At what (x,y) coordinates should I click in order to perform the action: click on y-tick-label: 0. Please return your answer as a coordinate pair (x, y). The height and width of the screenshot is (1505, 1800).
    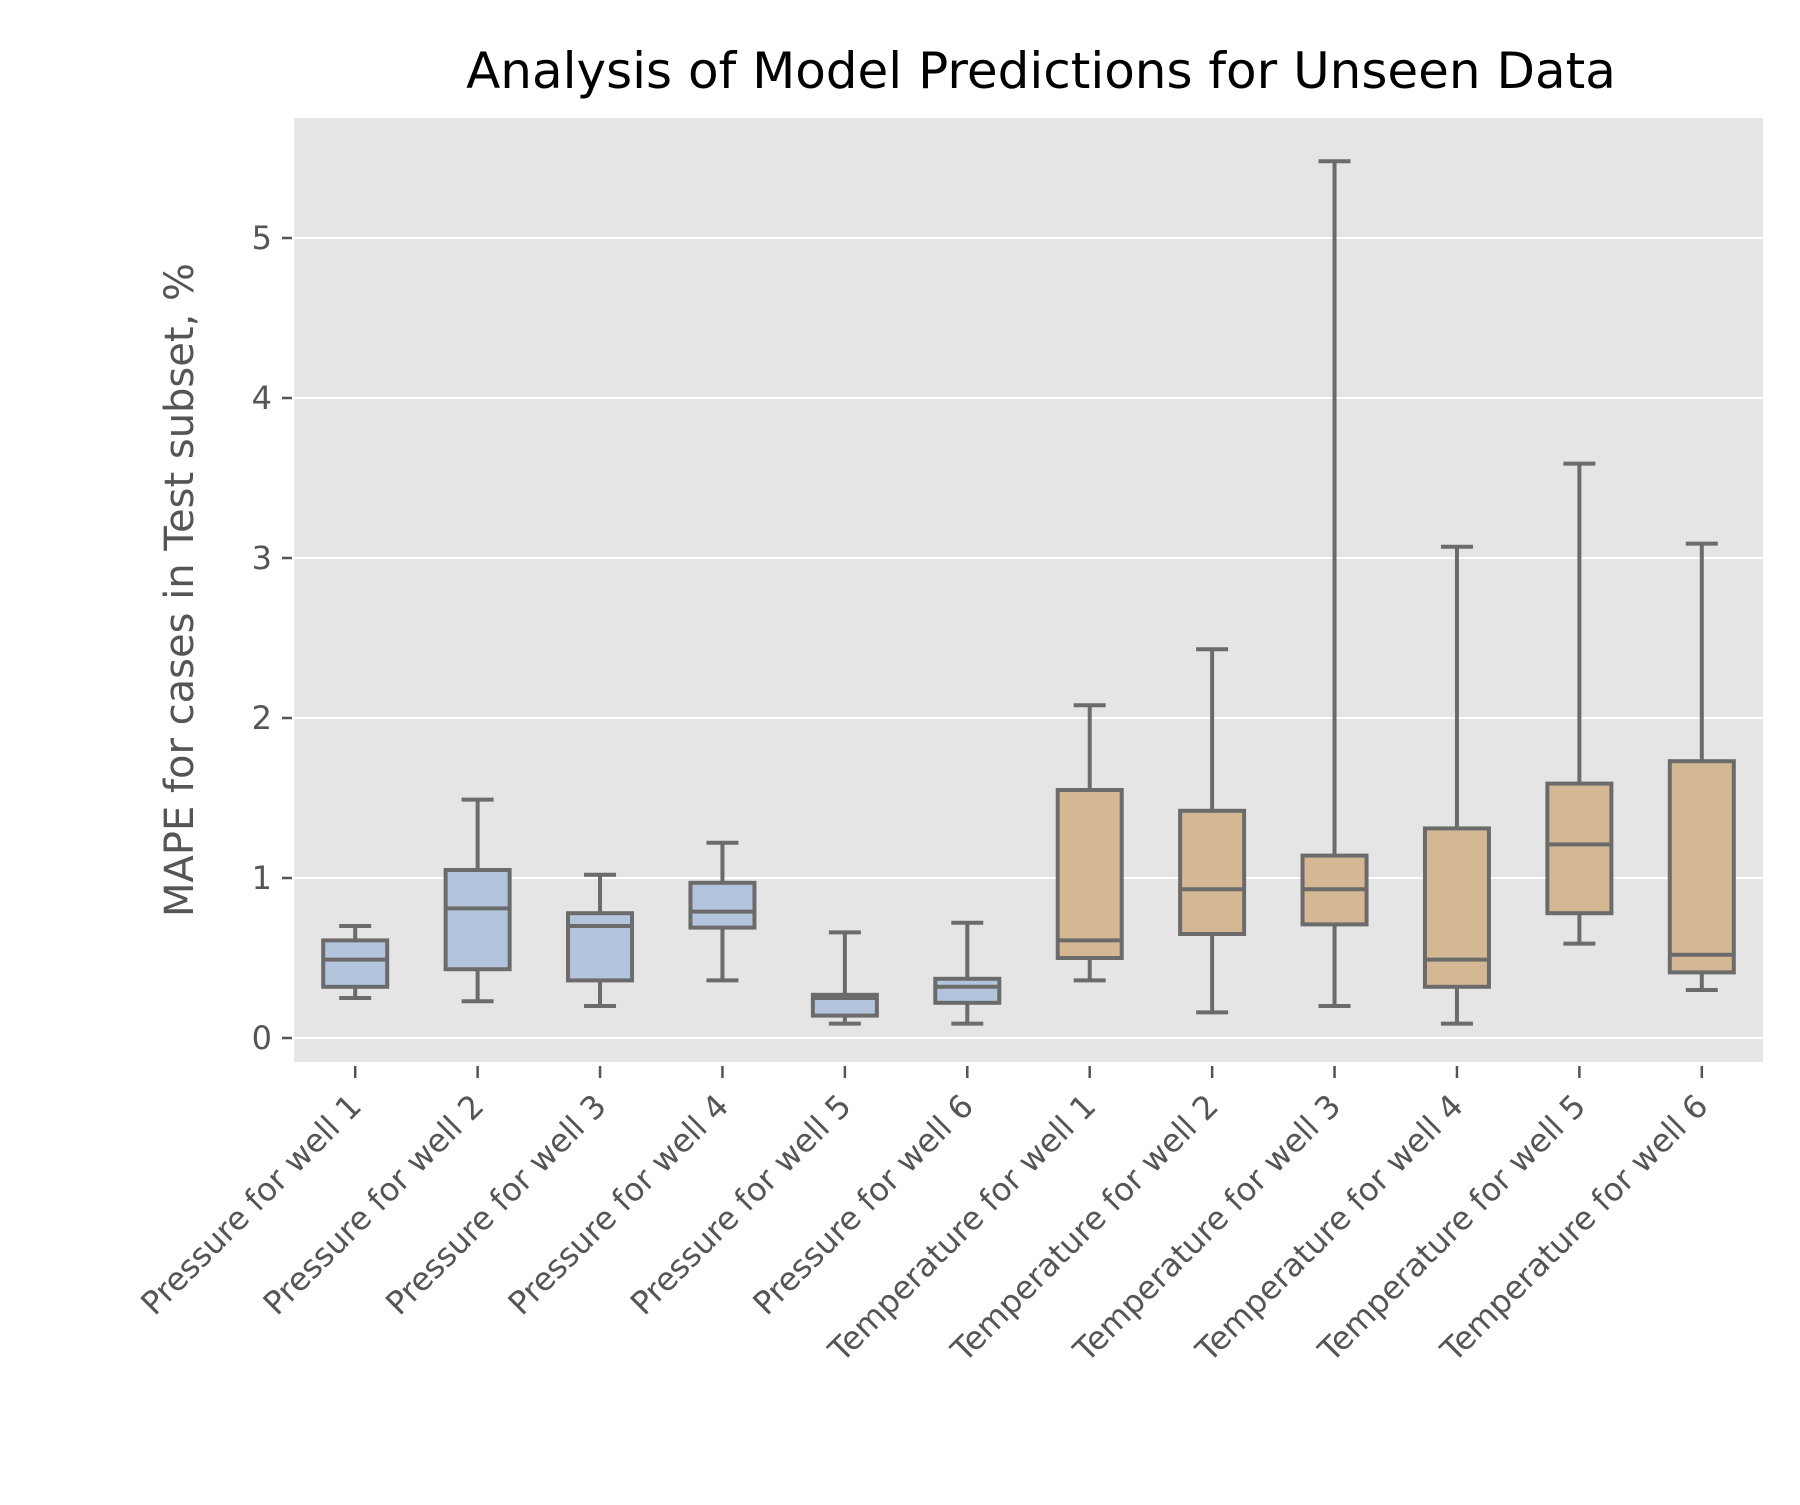
    Looking at the image, I should click on (262, 1038).